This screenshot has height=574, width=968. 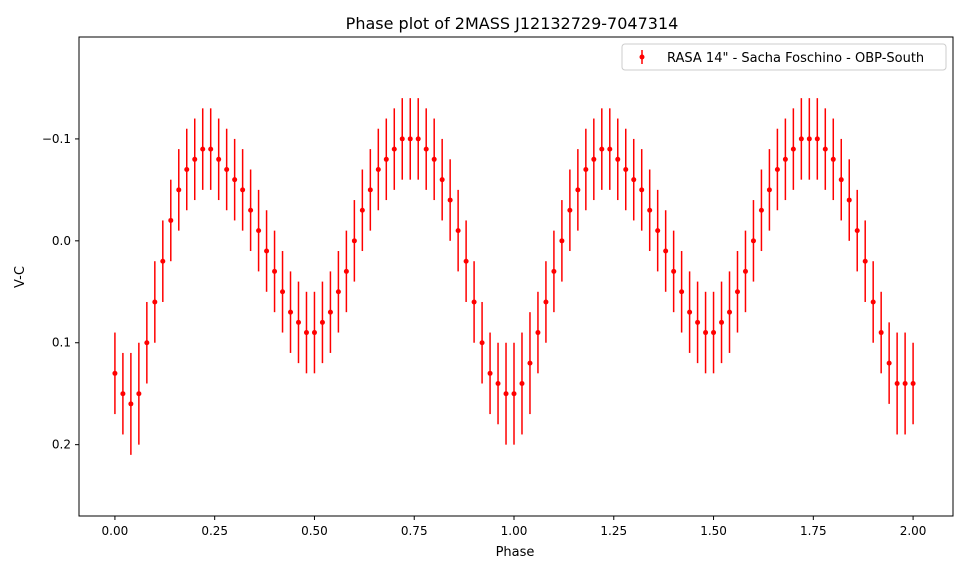 I want to click on x-tick-label: 1.75, so click(x=813, y=531).